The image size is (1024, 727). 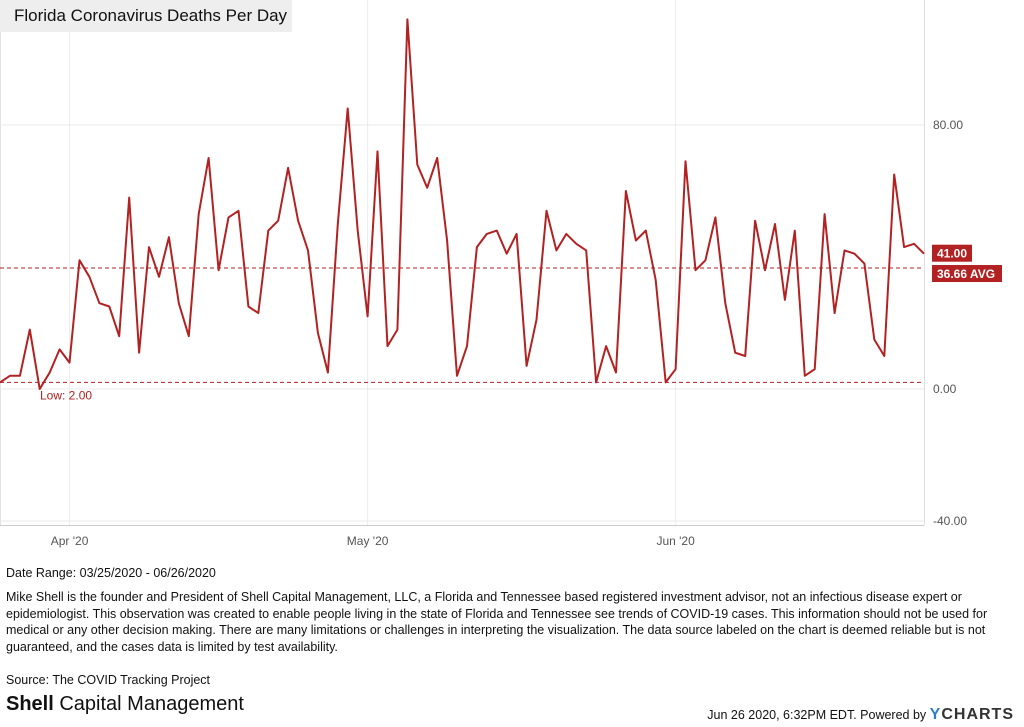 What do you see at coordinates (66, 395) in the screenshot?
I see `low-label: Low: 2.00` at bounding box center [66, 395].